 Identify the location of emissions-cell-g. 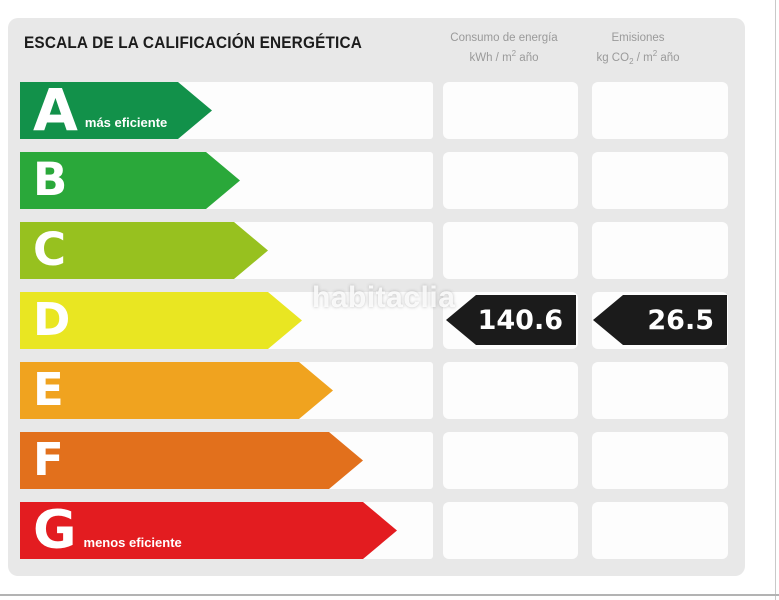
(660, 530).